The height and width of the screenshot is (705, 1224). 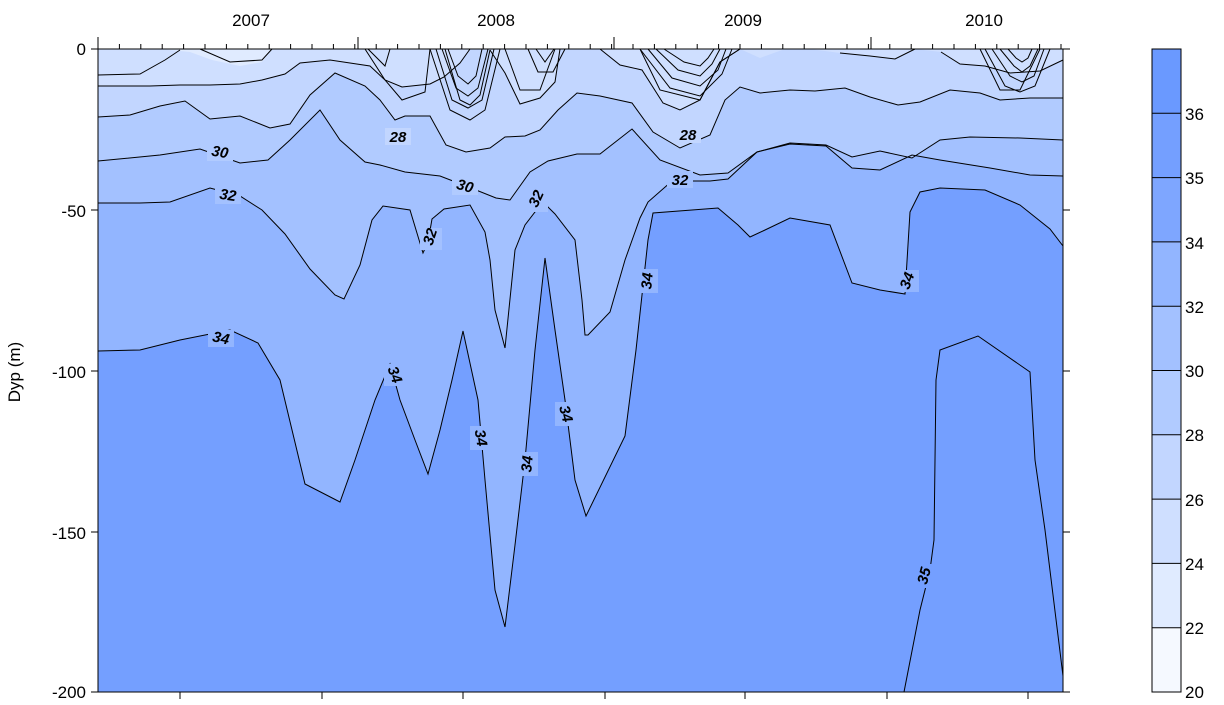 What do you see at coordinates (1194, 628) in the screenshot?
I see `colorbar-label: 22` at bounding box center [1194, 628].